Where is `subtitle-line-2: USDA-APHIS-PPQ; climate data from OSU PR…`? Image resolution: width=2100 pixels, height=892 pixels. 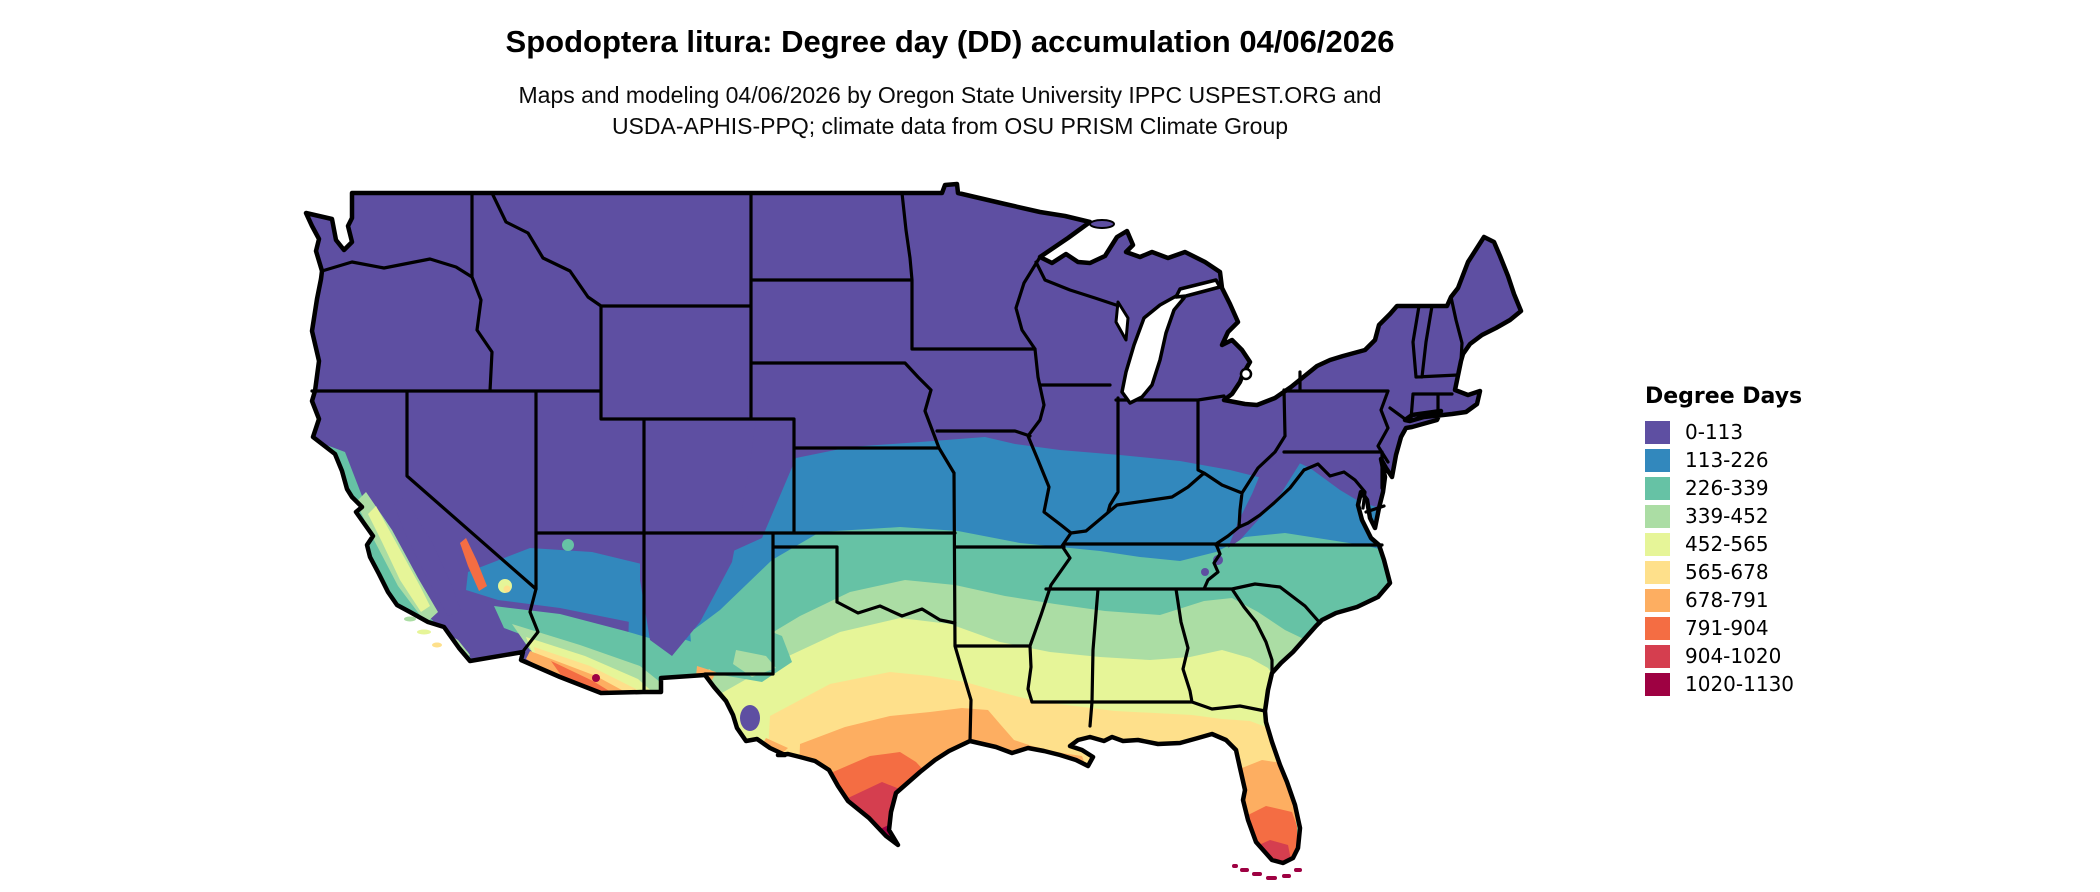
subtitle-line-2: USDA-APHIS-PPQ; climate data from OSU PR… is located at coordinates (950, 126).